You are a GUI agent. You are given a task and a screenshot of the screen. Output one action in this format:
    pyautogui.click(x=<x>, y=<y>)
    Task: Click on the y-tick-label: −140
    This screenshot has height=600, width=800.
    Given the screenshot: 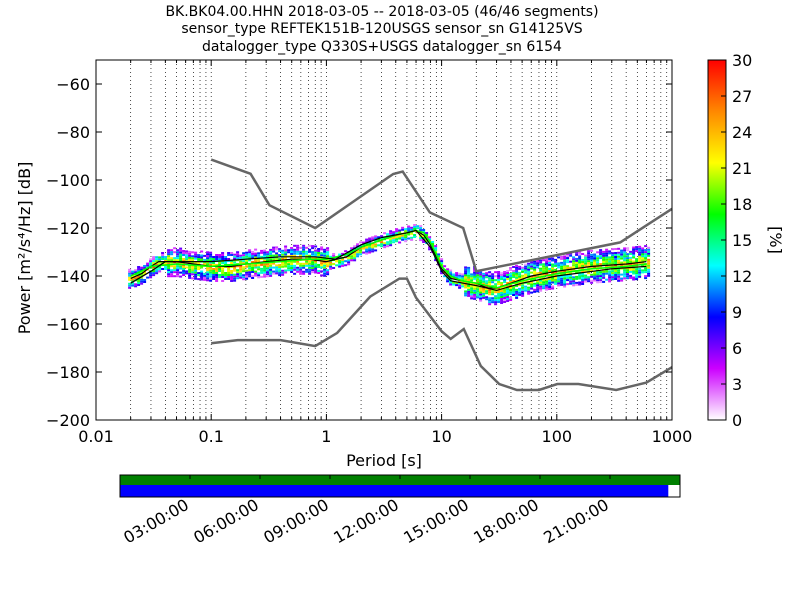 What is the action you would take?
    pyautogui.click(x=68, y=276)
    